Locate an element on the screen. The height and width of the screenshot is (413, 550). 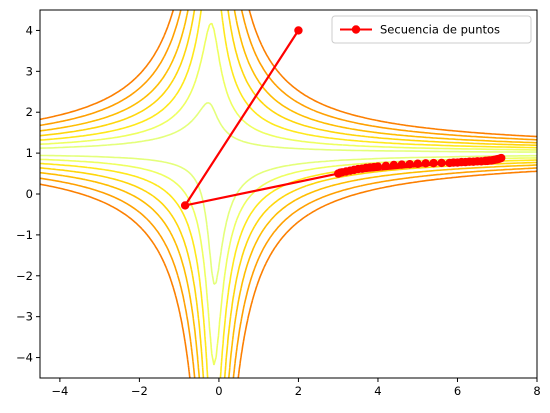
y-tick-label: −4 is located at coordinates (24, 358).